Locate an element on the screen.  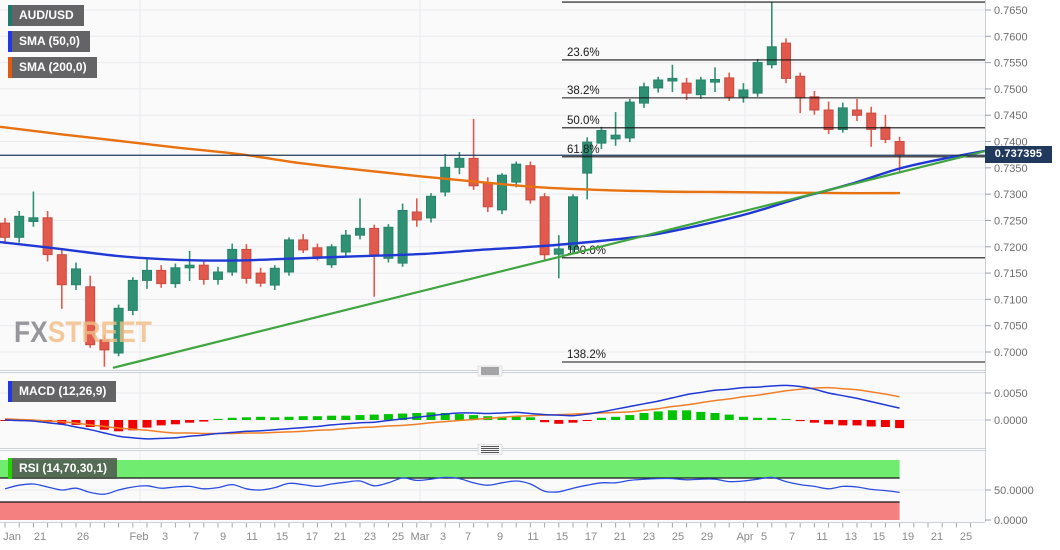
rsi-line is located at coordinates (452, 485).